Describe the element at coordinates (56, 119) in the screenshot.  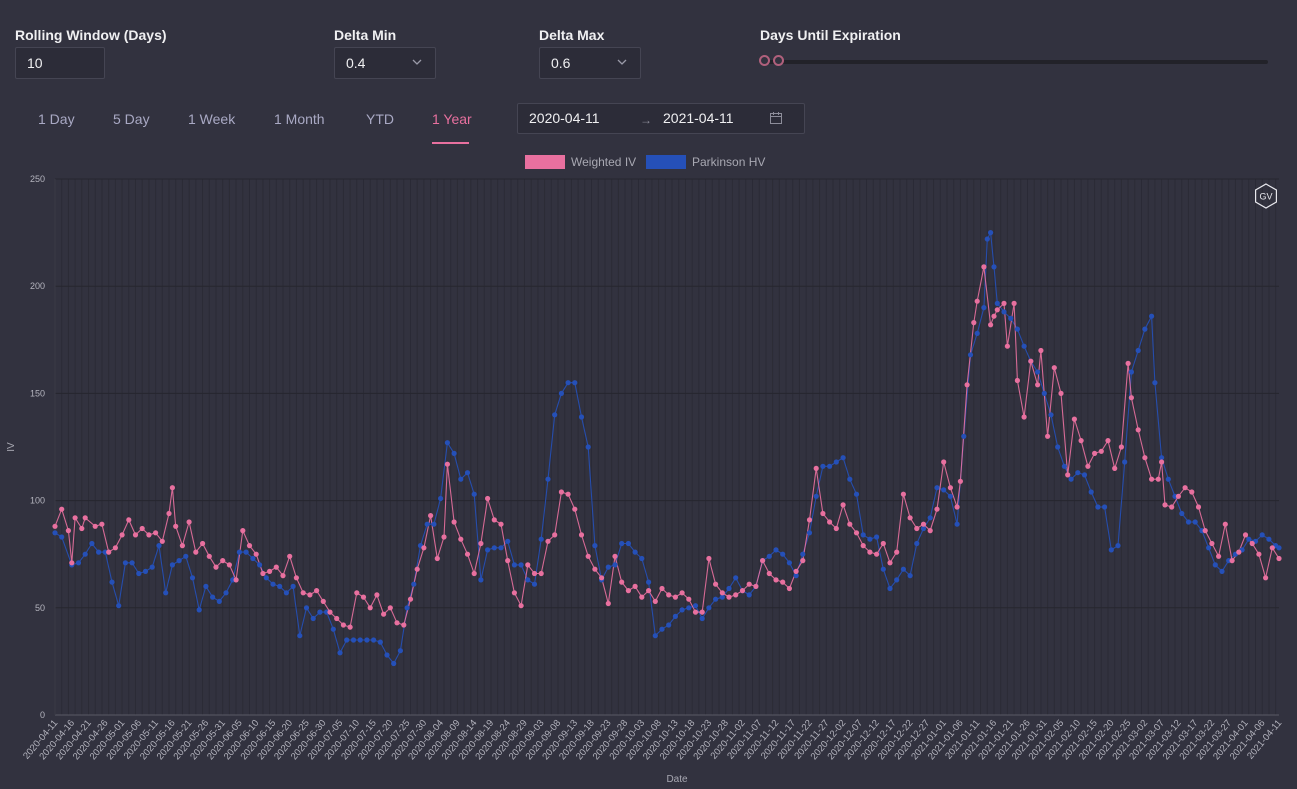
I see `tab-1-day: 1 Day` at that location.